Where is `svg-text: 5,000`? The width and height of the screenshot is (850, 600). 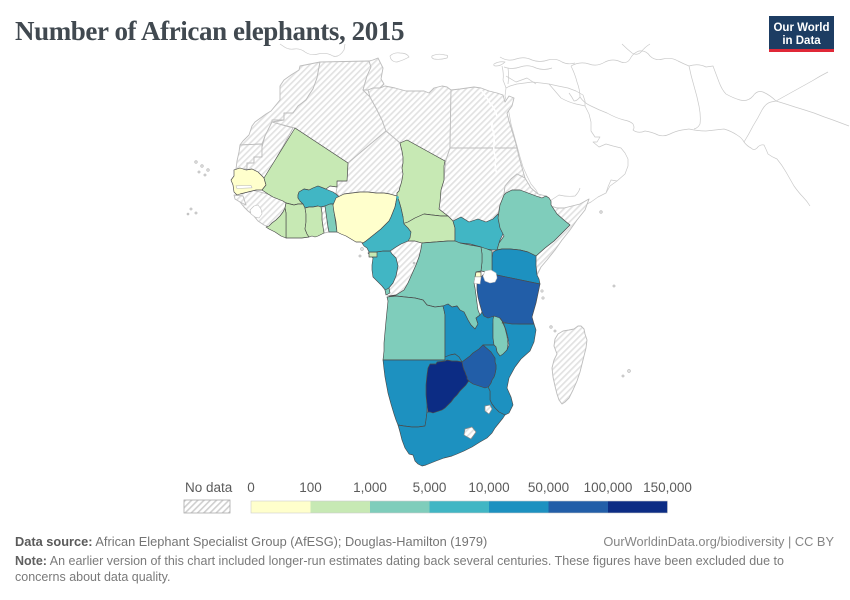
svg-text: 5,000 is located at coordinates (430, 487).